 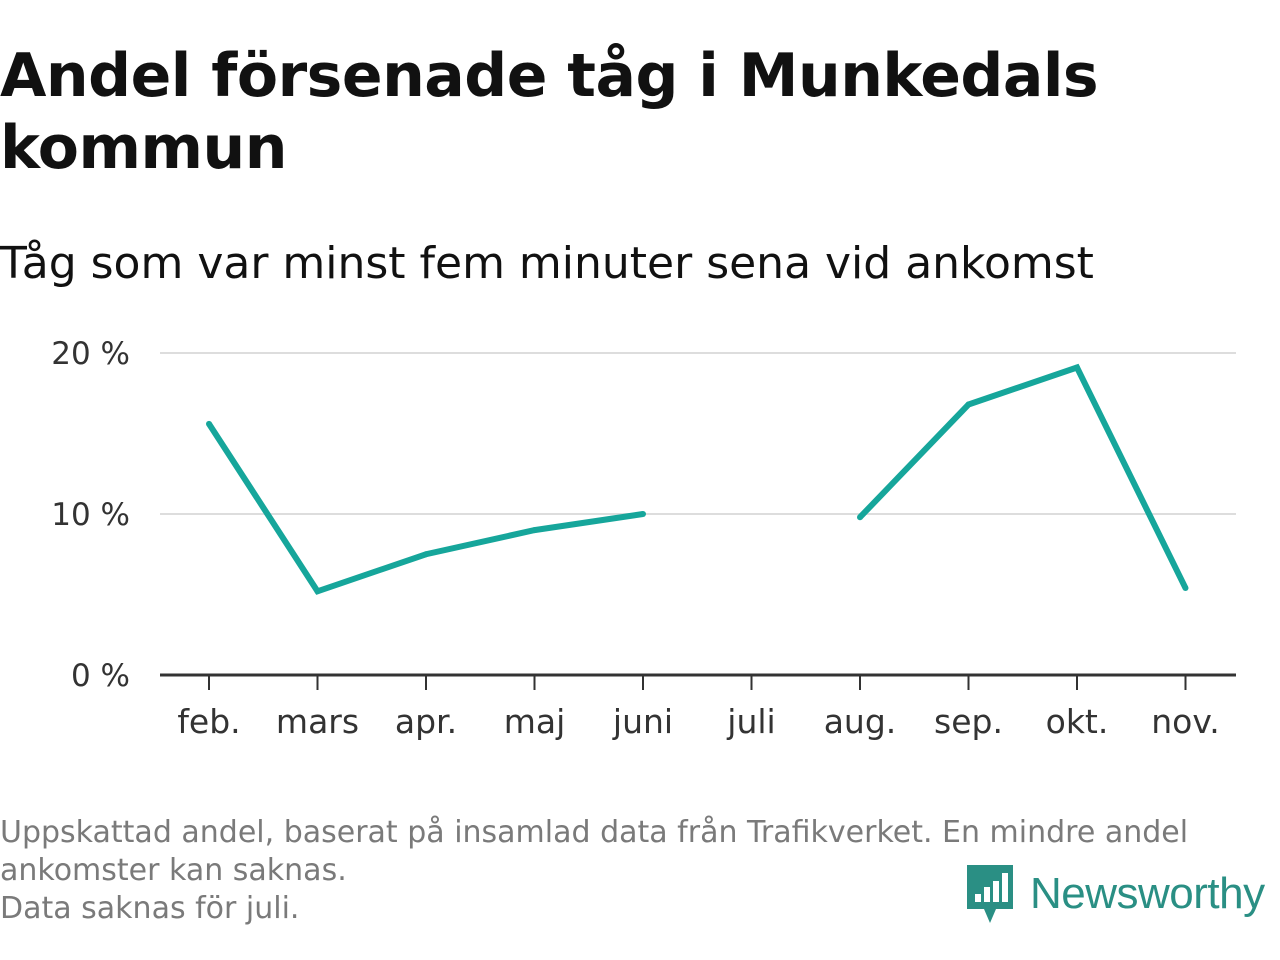 What do you see at coordinates (860, 721) in the screenshot?
I see `x-tick-label: aug.` at bounding box center [860, 721].